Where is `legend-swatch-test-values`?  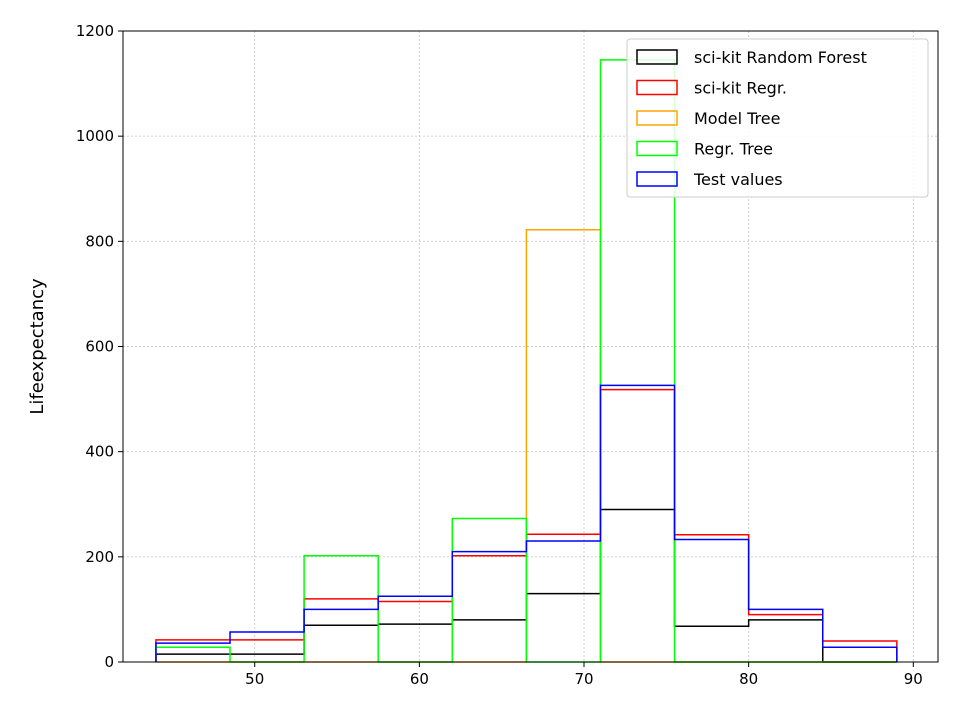 legend-swatch-test-values is located at coordinates (657, 179).